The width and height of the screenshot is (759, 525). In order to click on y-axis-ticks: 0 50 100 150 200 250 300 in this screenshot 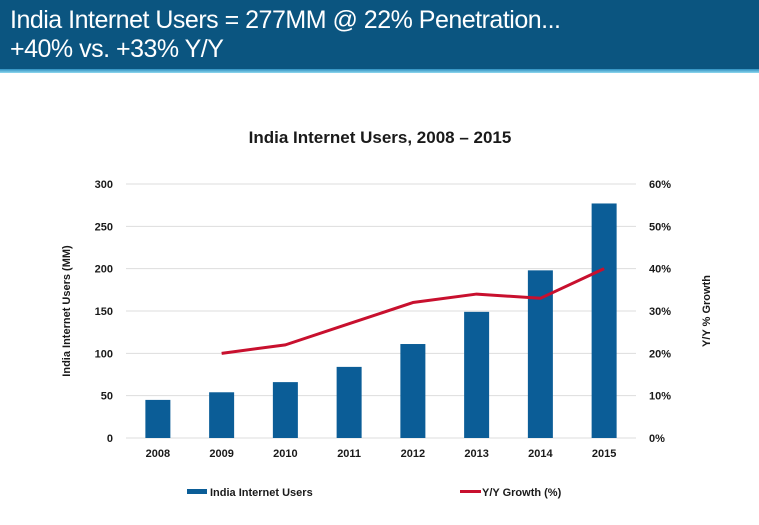, I will do `click(104, 312)`.